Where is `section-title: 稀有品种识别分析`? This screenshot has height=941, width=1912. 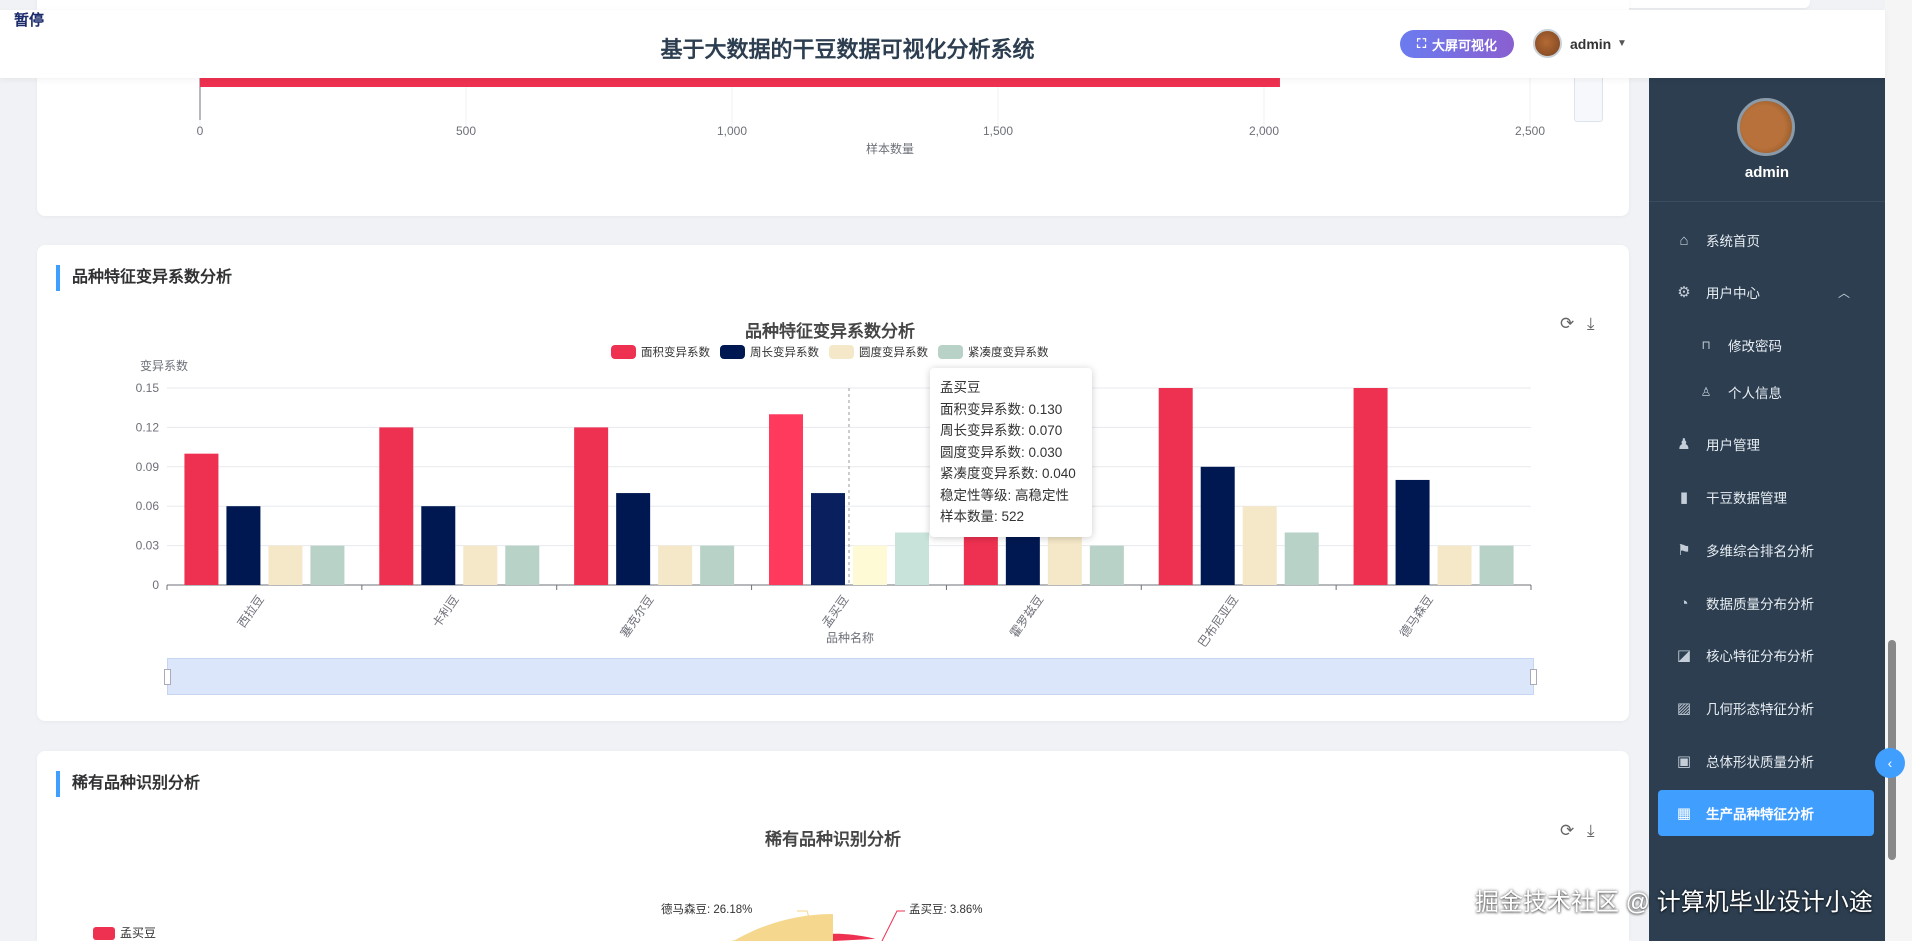
section-title: 稀有品种识别分析 is located at coordinates (128, 784).